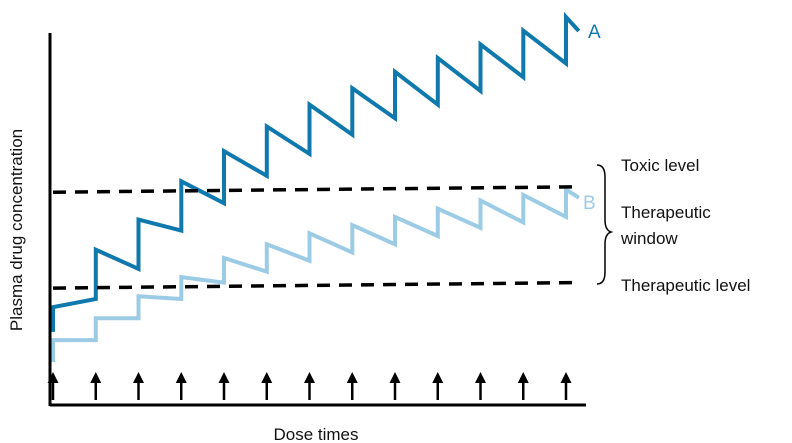 The height and width of the screenshot is (443, 792). What do you see at coordinates (649, 238) in the screenshot?
I see `therapeutic-window-label-line2: window` at bounding box center [649, 238].